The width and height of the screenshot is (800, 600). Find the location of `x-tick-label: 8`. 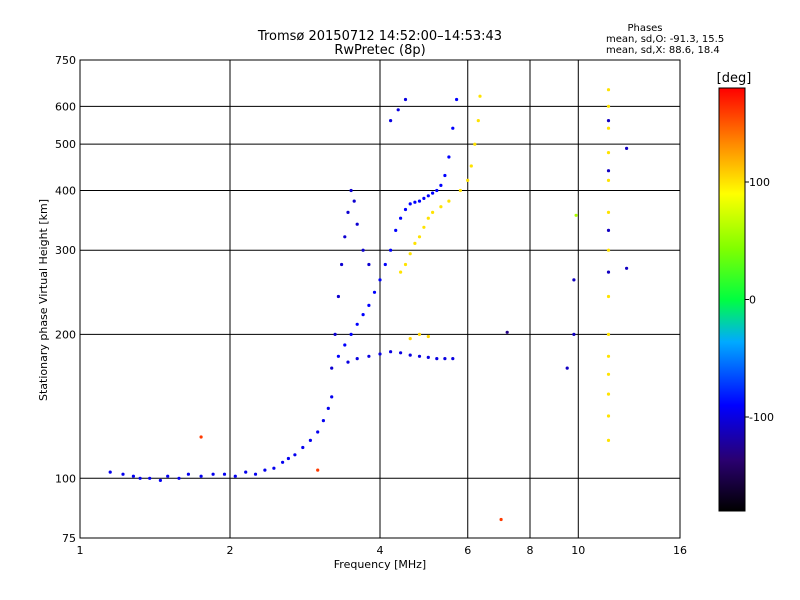

x-tick-label: 8 is located at coordinates (530, 550).